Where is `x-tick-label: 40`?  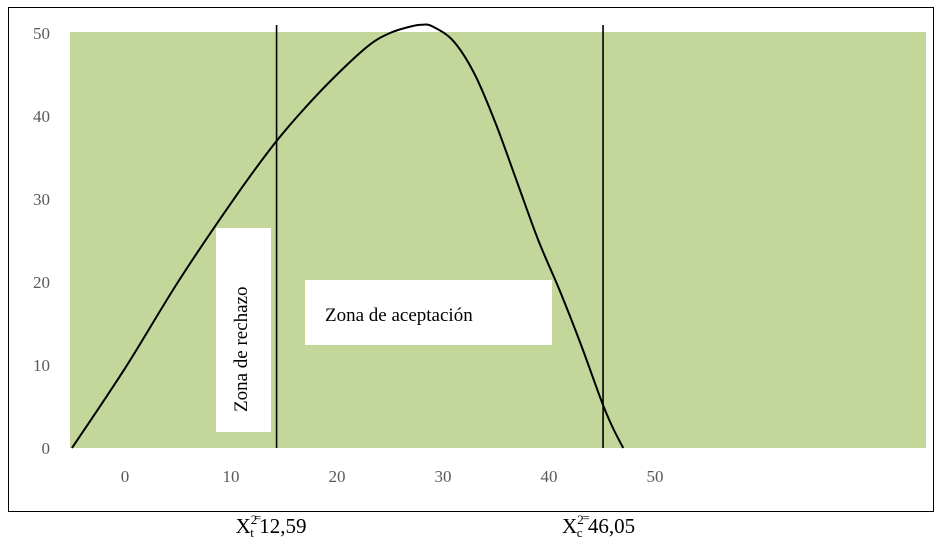 x-tick-label: 40 is located at coordinates (549, 476).